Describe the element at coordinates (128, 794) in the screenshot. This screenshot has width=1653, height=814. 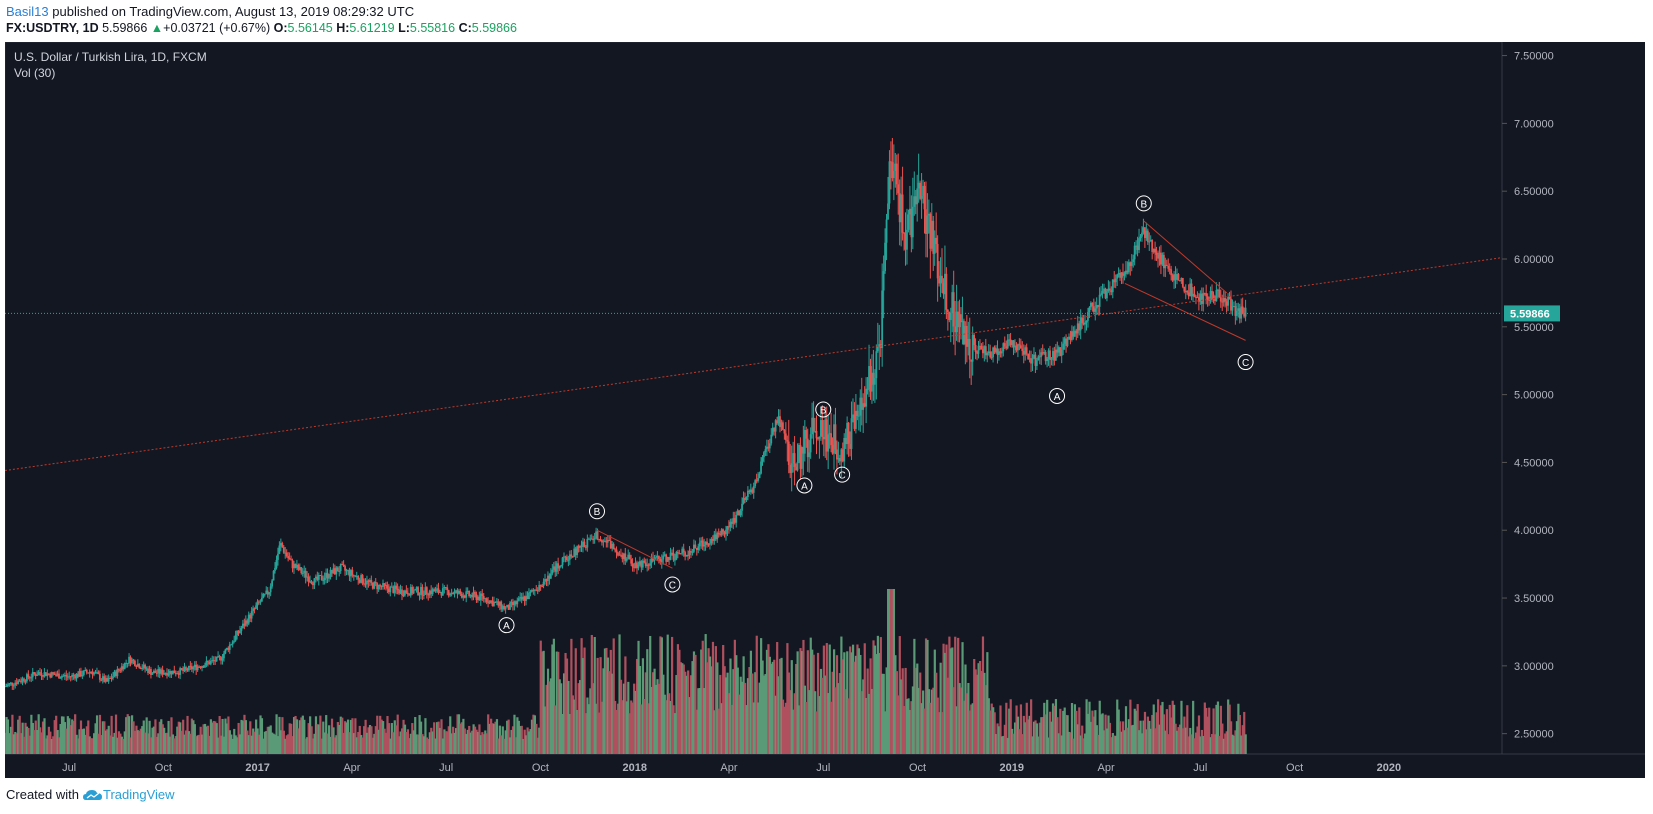
I see `tradingview-logo: TradingView` at that location.